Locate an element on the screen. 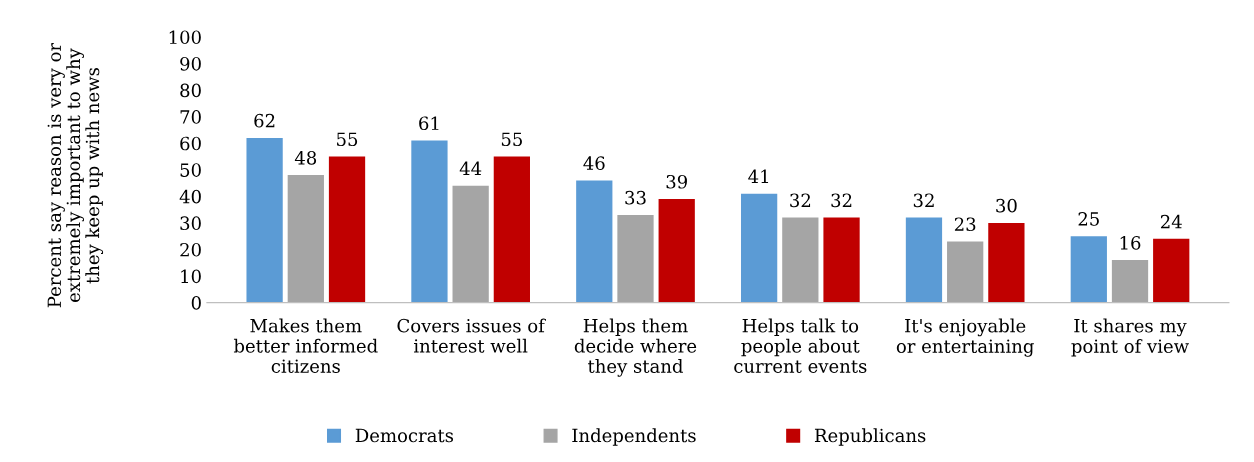  y-tick-label: 100 is located at coordinates (185, 37).